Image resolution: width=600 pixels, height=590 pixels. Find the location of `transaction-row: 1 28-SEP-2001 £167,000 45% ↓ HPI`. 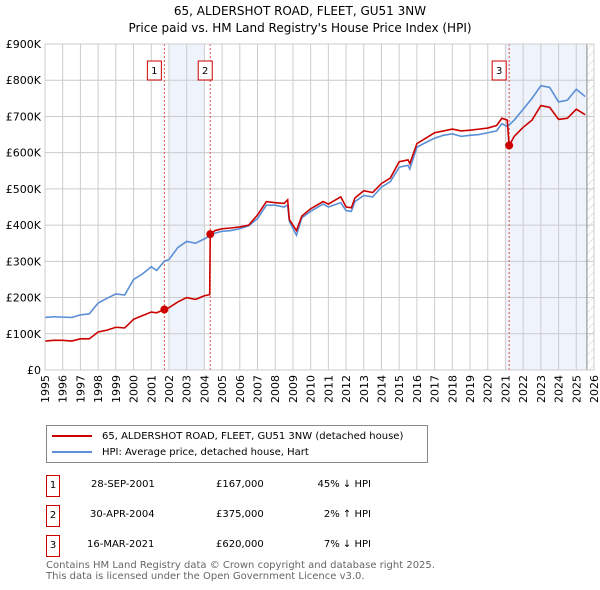

transaction-row: 1 28-SEP-2001 £167,000 45% ↓ HPI is located at coordinates (246, 486).